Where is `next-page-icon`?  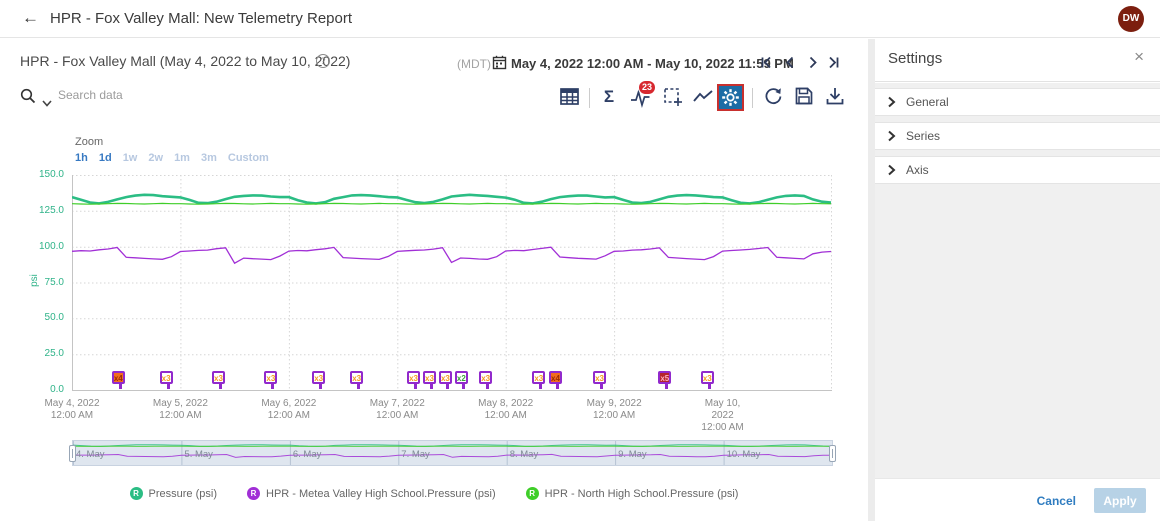 next-page-icon is located at coordinates (815, 64).